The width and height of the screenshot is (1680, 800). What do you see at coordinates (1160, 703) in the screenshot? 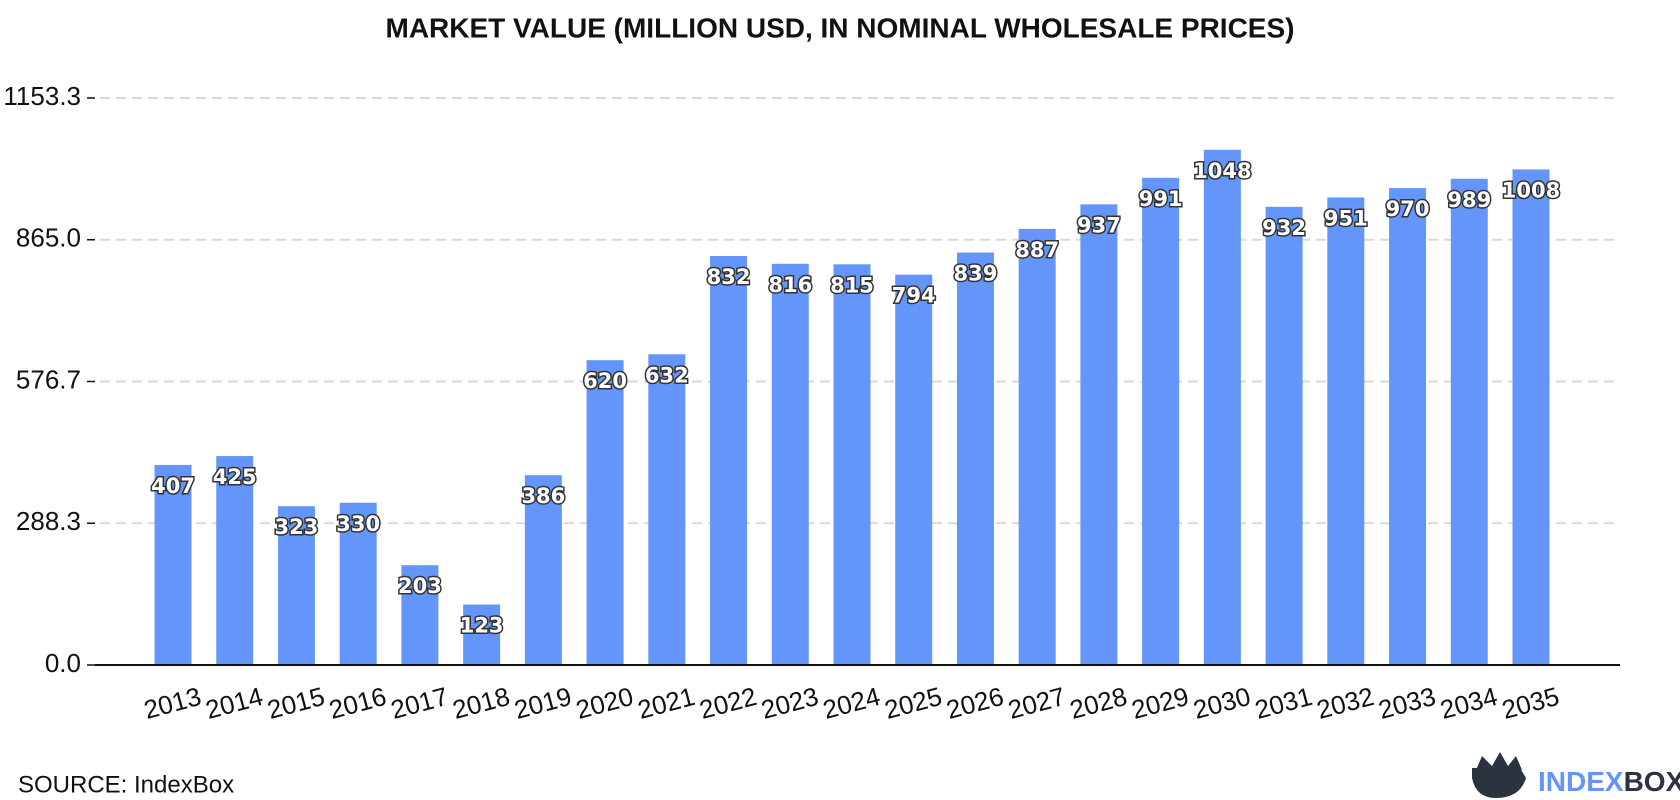
I see `x-tick-label: 2029` at bounding box center [1160, 703].